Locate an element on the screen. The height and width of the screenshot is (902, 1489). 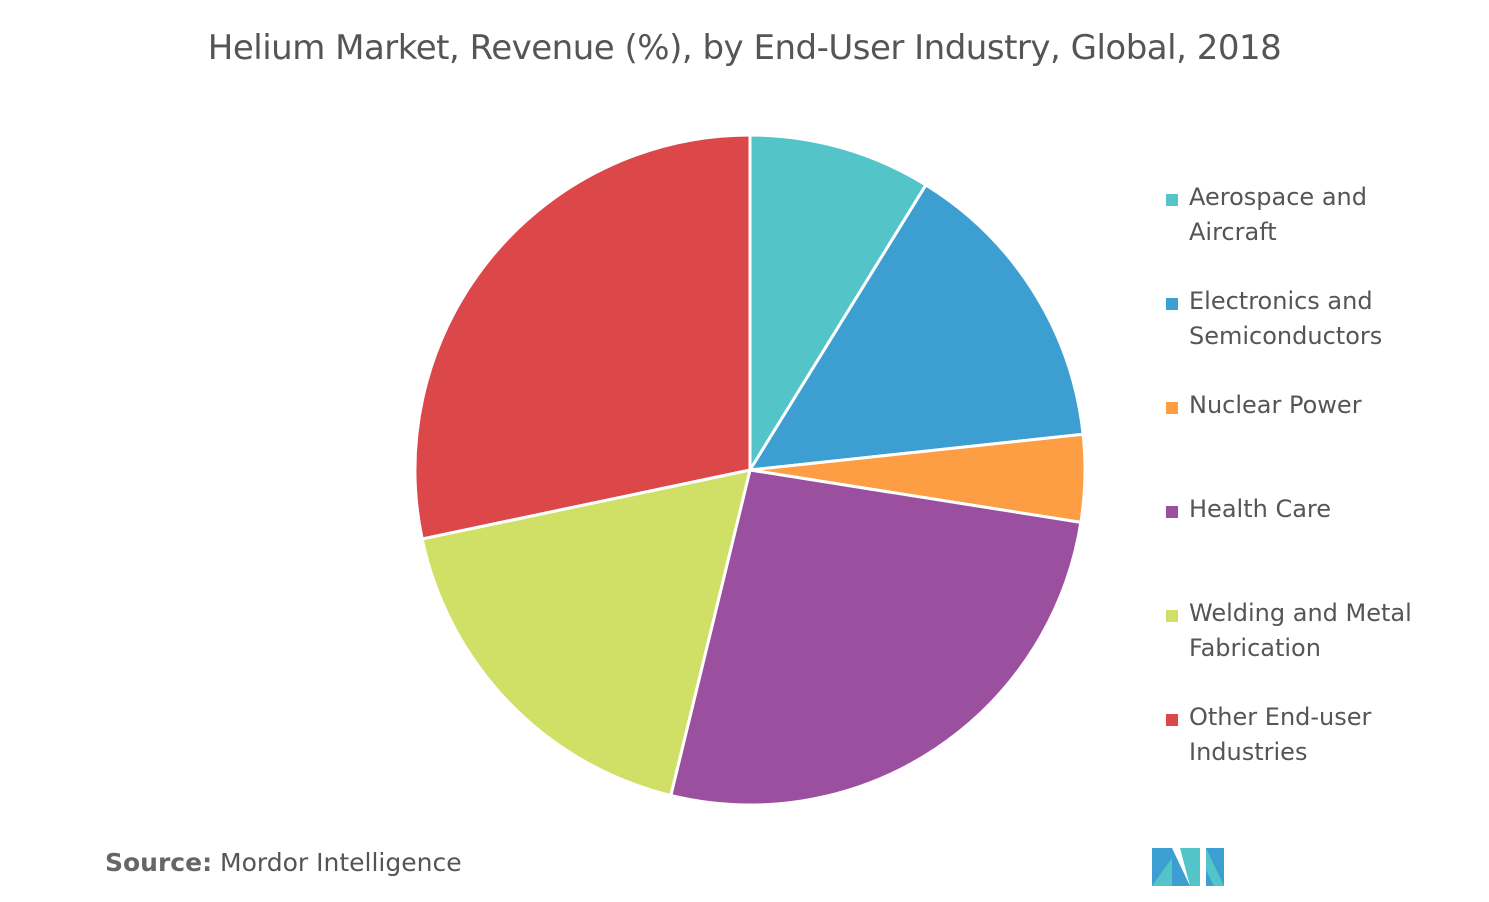
source: Source: Mordor Intelligence is located at coordinates (283, 862).